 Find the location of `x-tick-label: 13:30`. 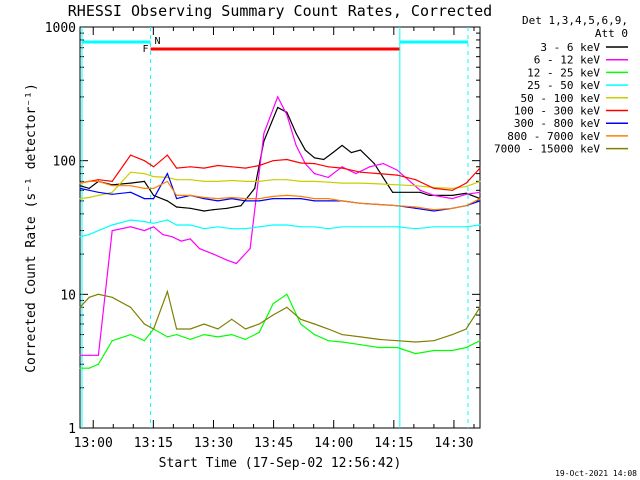

x-tick-label: 13:30 is located at coordinates (213, 443).